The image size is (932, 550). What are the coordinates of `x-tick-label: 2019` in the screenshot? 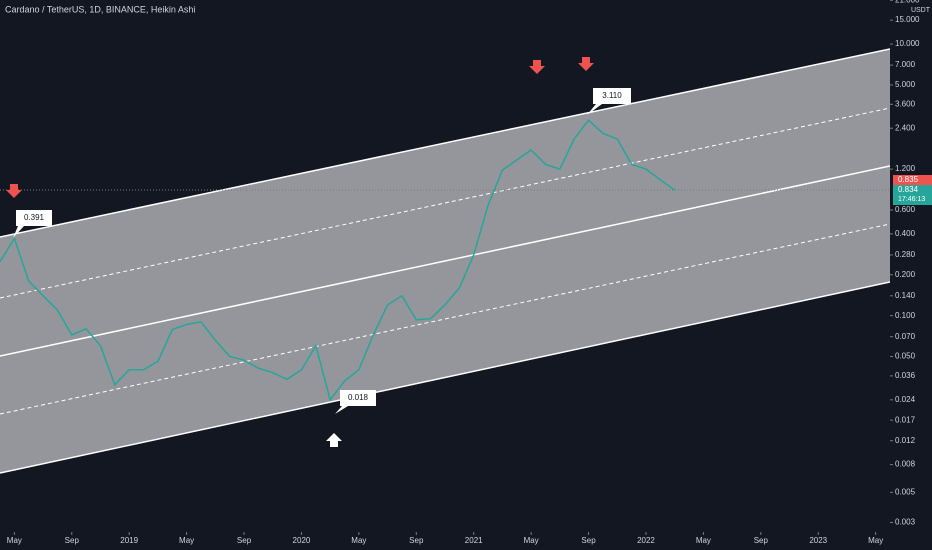 It's located at (129, 540).